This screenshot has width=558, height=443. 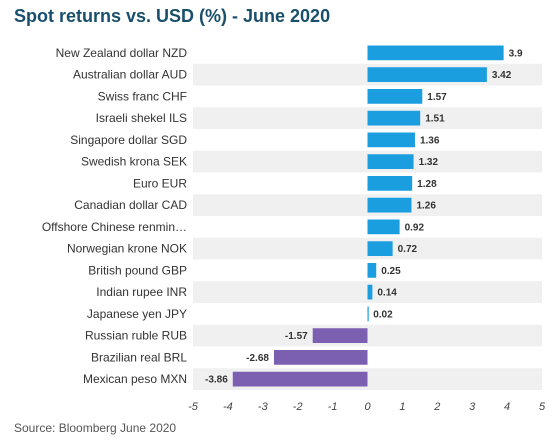 What do you see at coordinates (137, 314) in the screenshot?
I see `category-label: Japanese yen JPY` at bounding box center [137, 314].